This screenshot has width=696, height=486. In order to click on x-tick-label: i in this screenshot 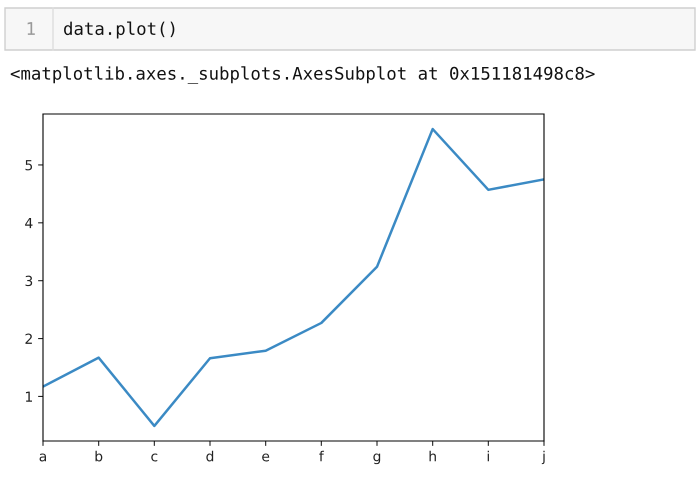, I will do `click(488, 456)`.